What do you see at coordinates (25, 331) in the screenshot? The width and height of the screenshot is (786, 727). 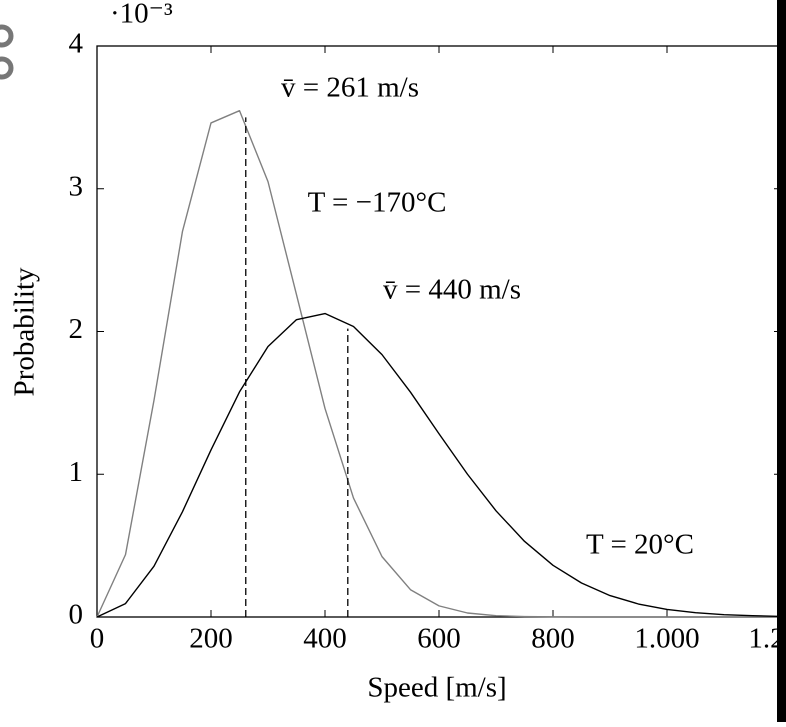 I see `y-axis-title: Probability` at bounding box center [25, 331].